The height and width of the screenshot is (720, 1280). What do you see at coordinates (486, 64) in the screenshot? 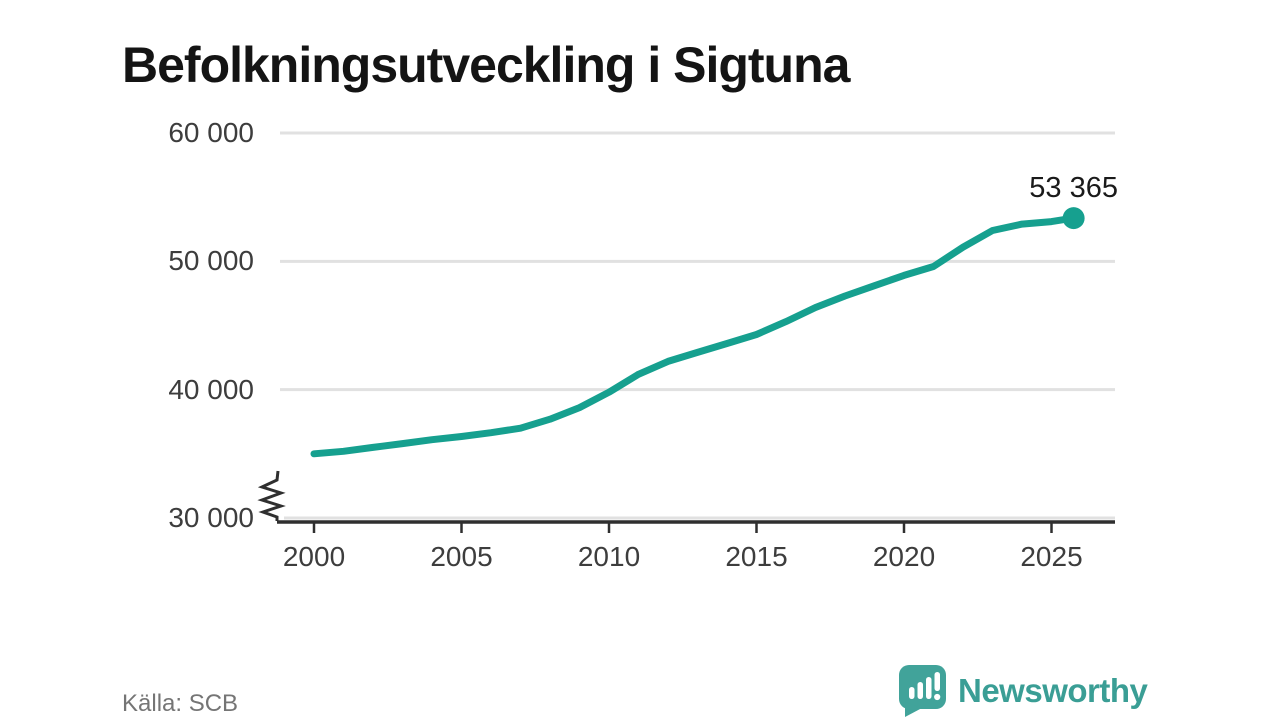
I see `chart-title: Befolkningsutveckling i Sigtuna` at bounding box center [486, 64].